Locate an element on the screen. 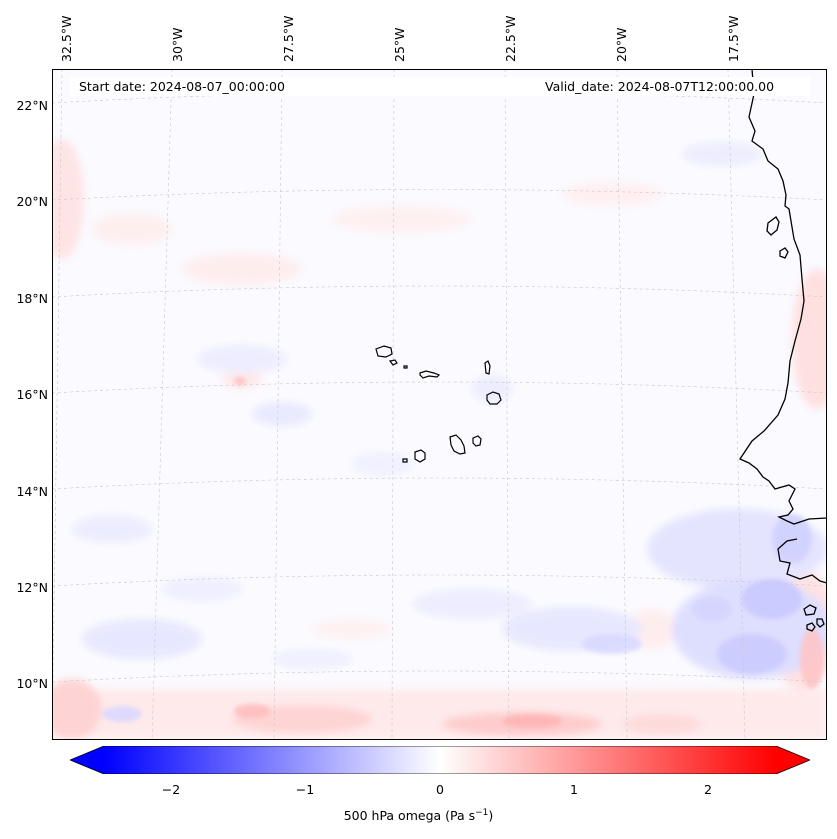 This screenshot has height=839, width=837. lon-label-30w: 30°W is located at coordinates (177, 44).